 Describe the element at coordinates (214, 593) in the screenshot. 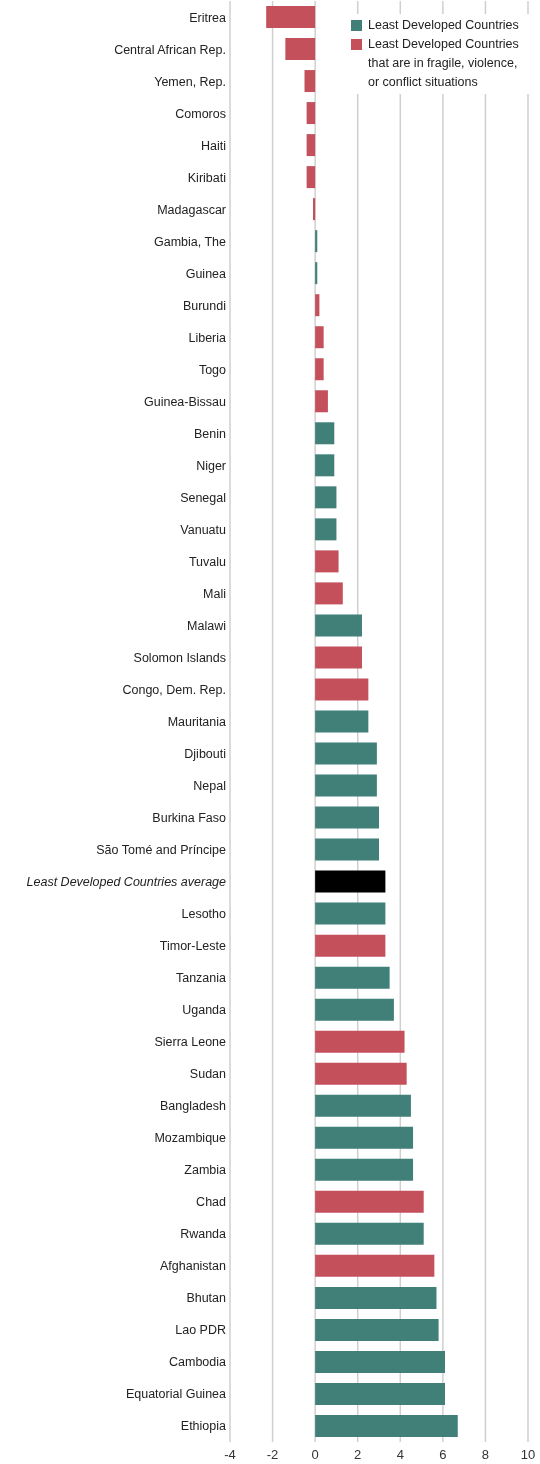

I see `y-tick-label: Mali` at that location.